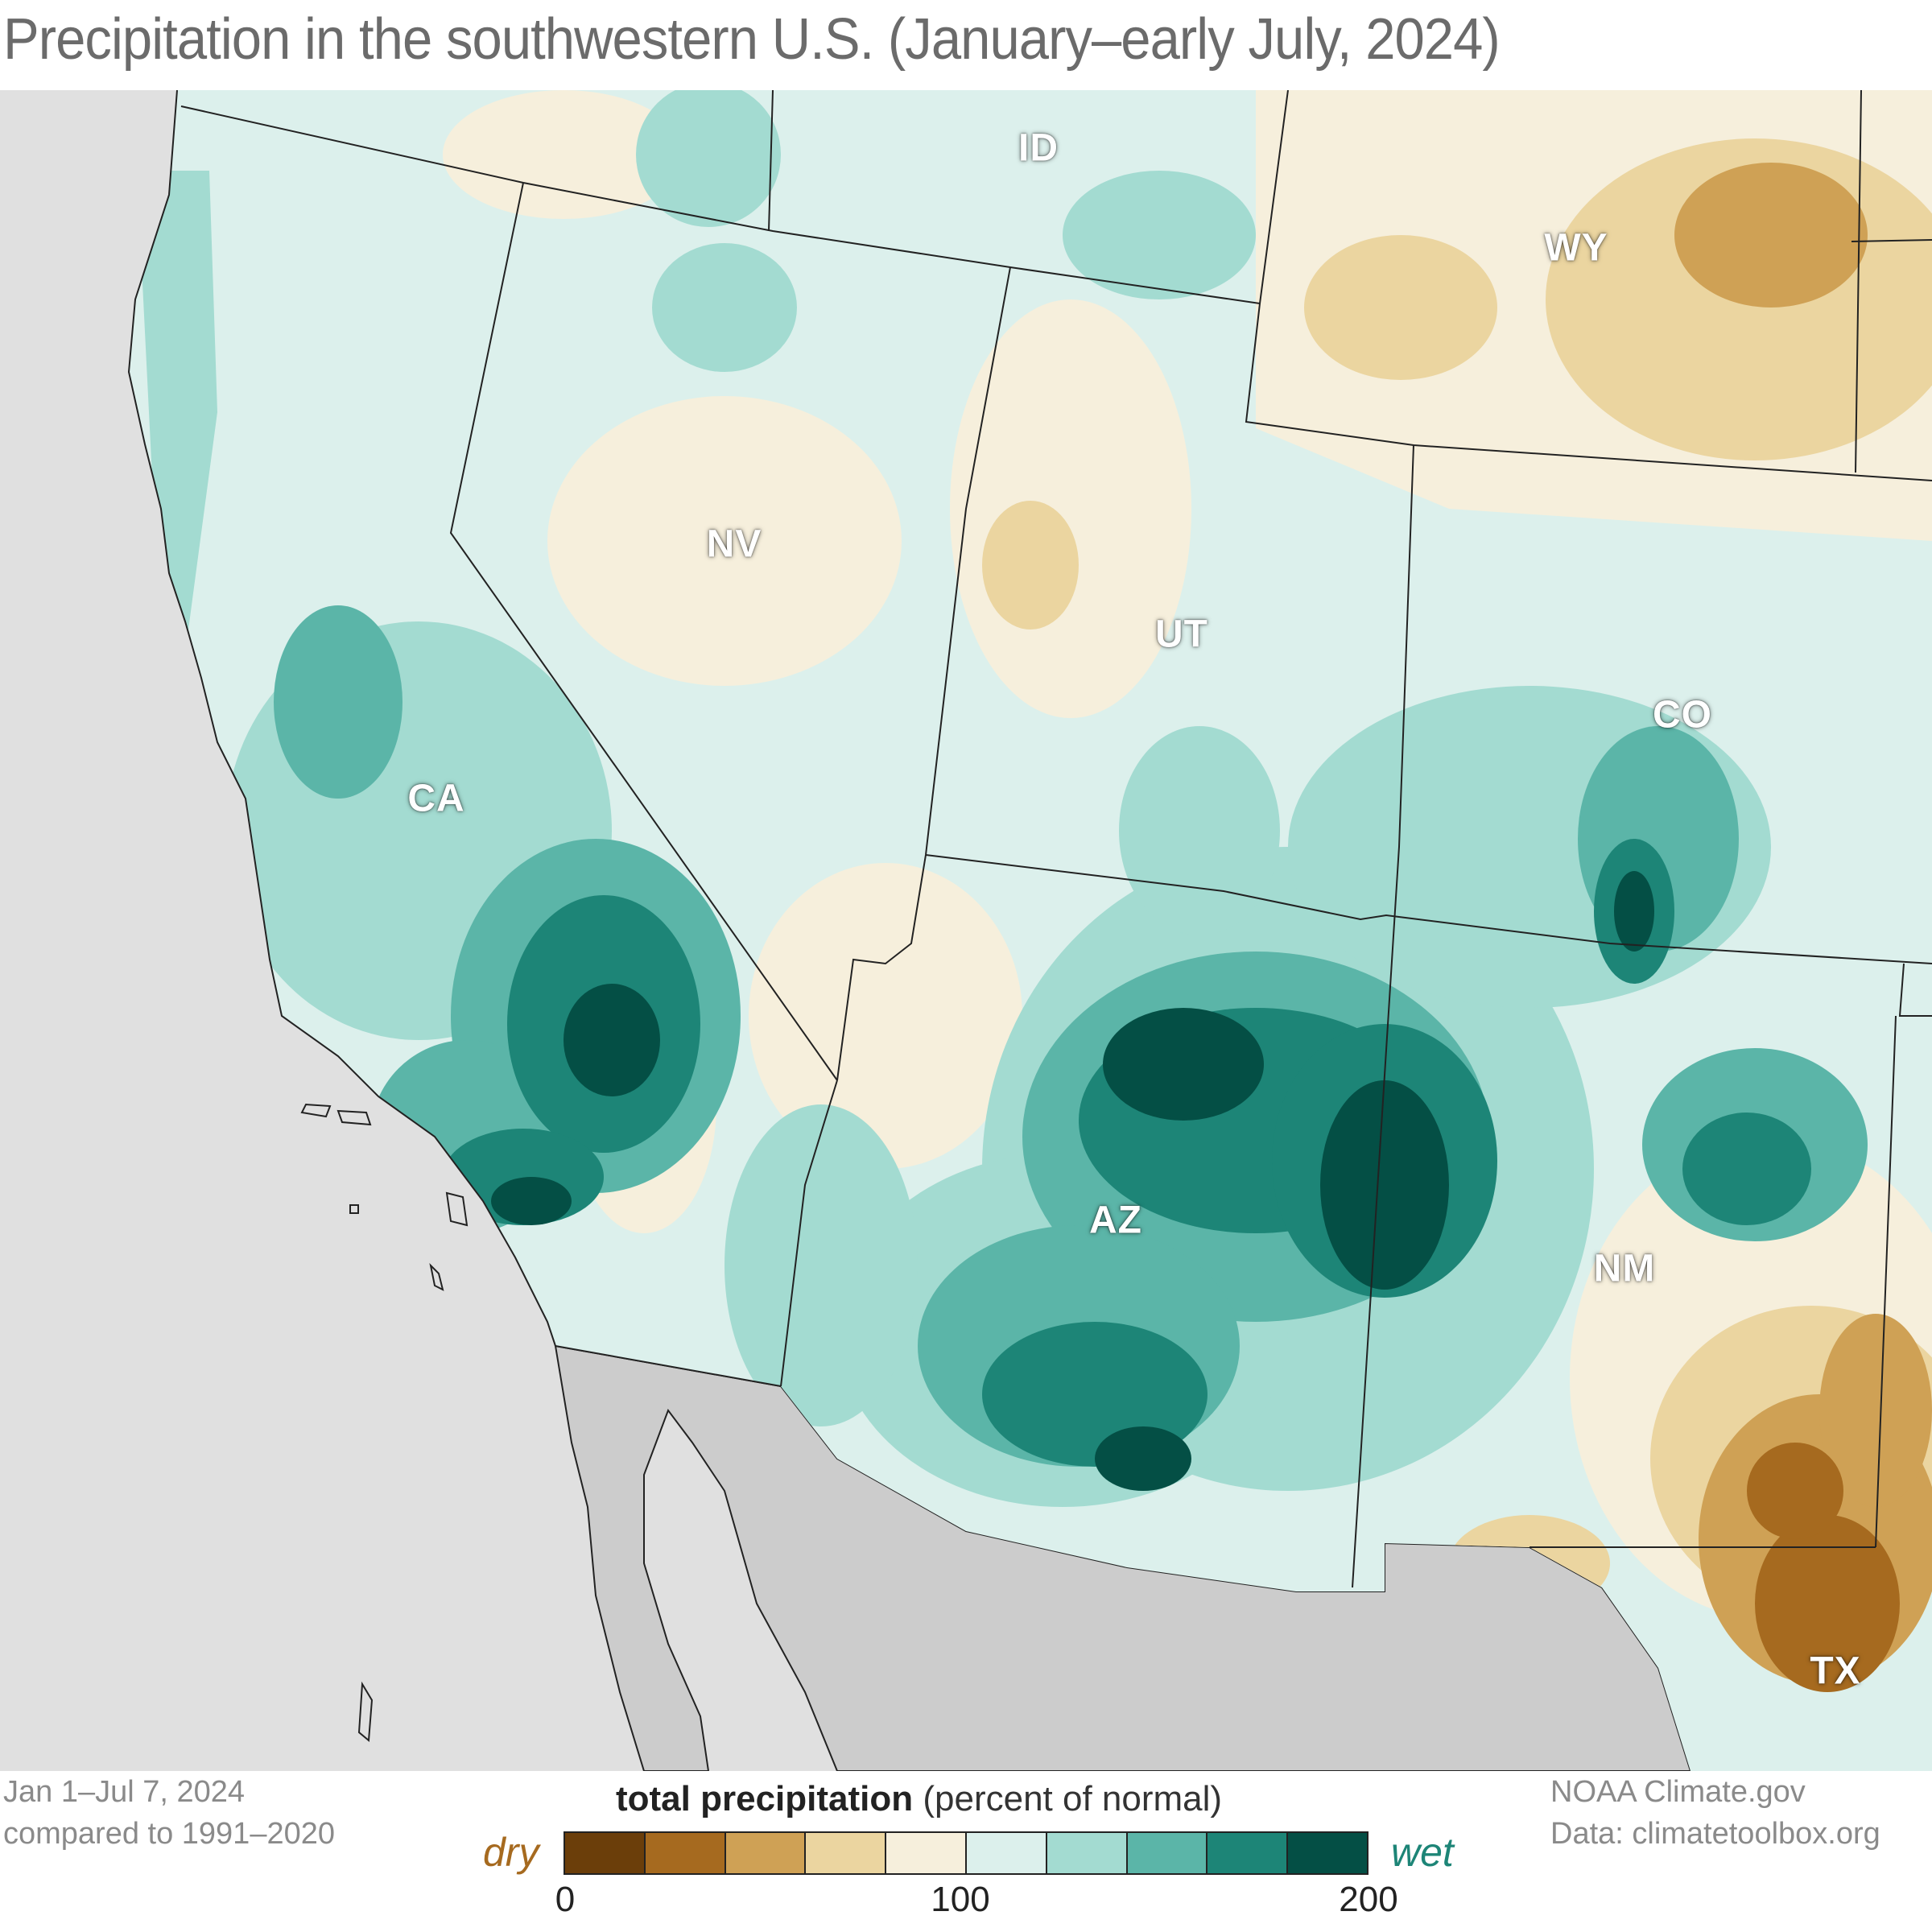 This screenshot has height=1932, width=1932. I want to click on channel-islands, so click(384, 1423).